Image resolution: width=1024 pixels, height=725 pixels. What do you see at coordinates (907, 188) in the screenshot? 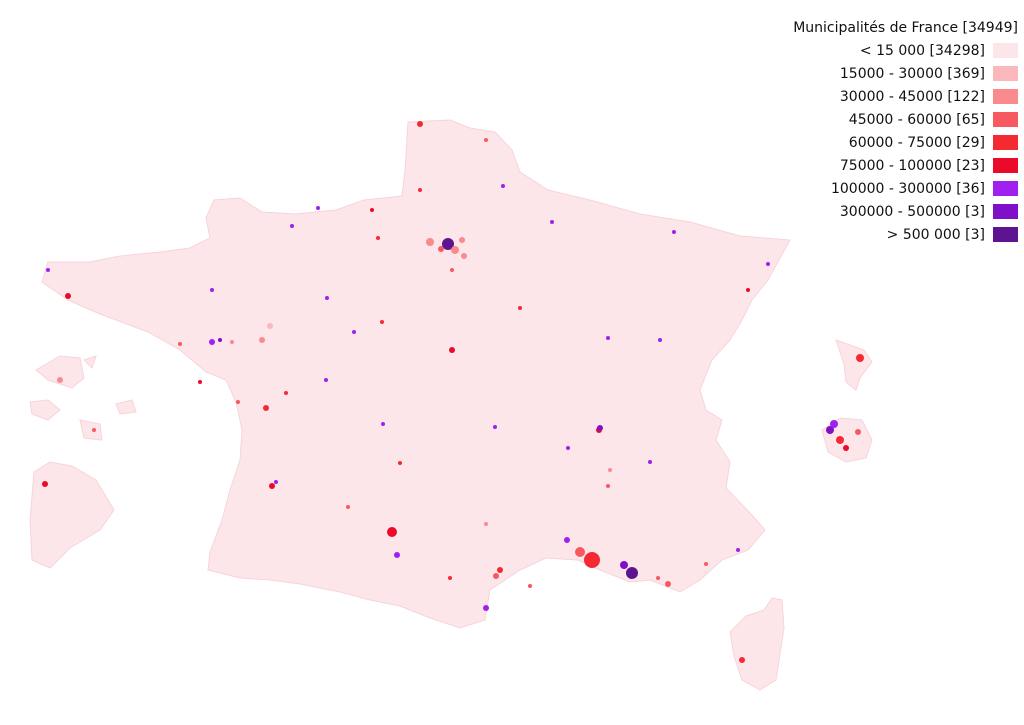
I see `legend-item-label: 100000 - 300000 [36]` at bounding box center [907, 188].